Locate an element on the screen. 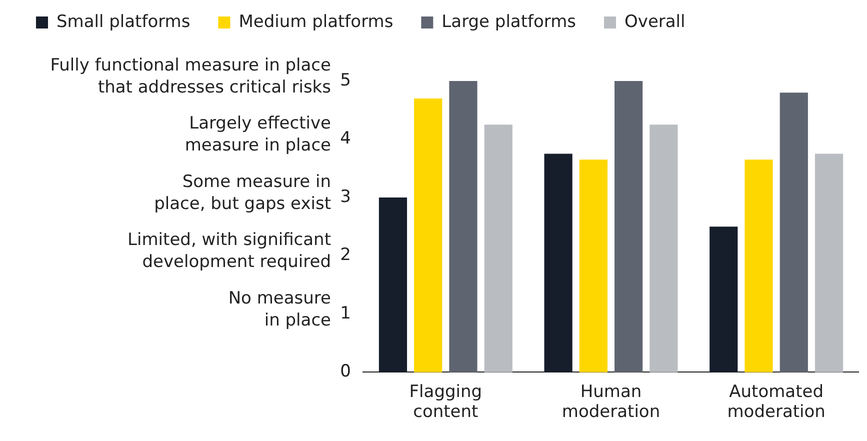 The width and height of the screenshot is (867, 441). y-tick-label: 5 is located at coordinates (345, 80).